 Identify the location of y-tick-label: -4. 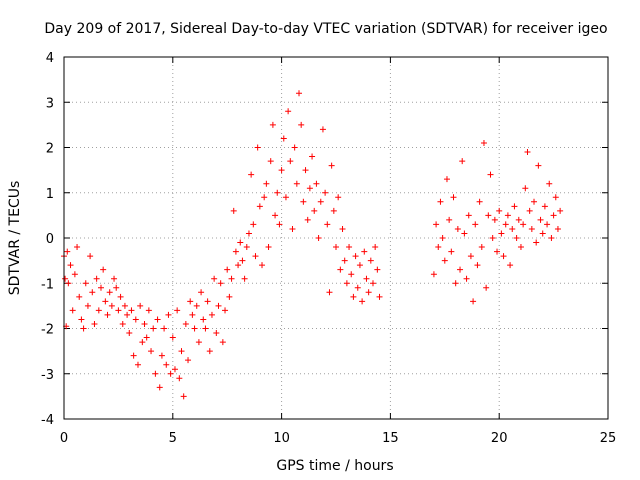
(47, 420).